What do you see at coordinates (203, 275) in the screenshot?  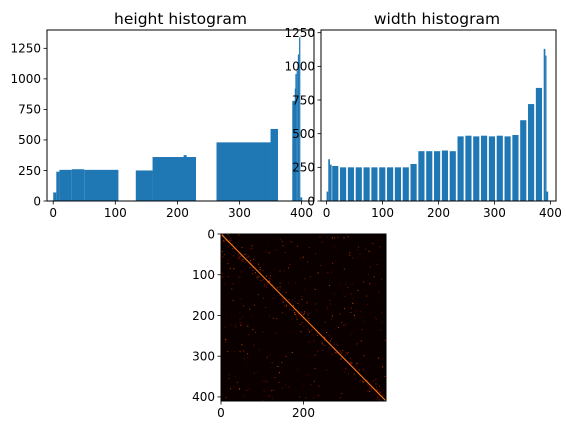 I see `y-tick-label: 100` at bounding box center [203, 275].